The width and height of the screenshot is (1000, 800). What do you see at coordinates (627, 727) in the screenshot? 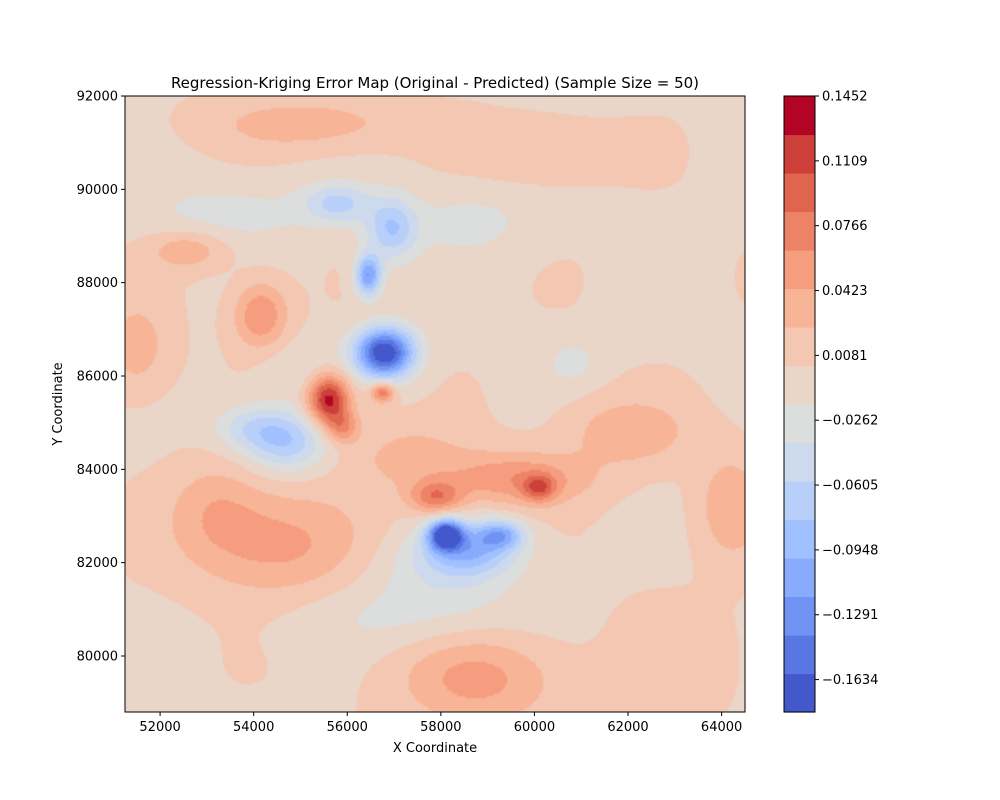
I see `x-tick-label: 62000` at bounding box center [627, 727].